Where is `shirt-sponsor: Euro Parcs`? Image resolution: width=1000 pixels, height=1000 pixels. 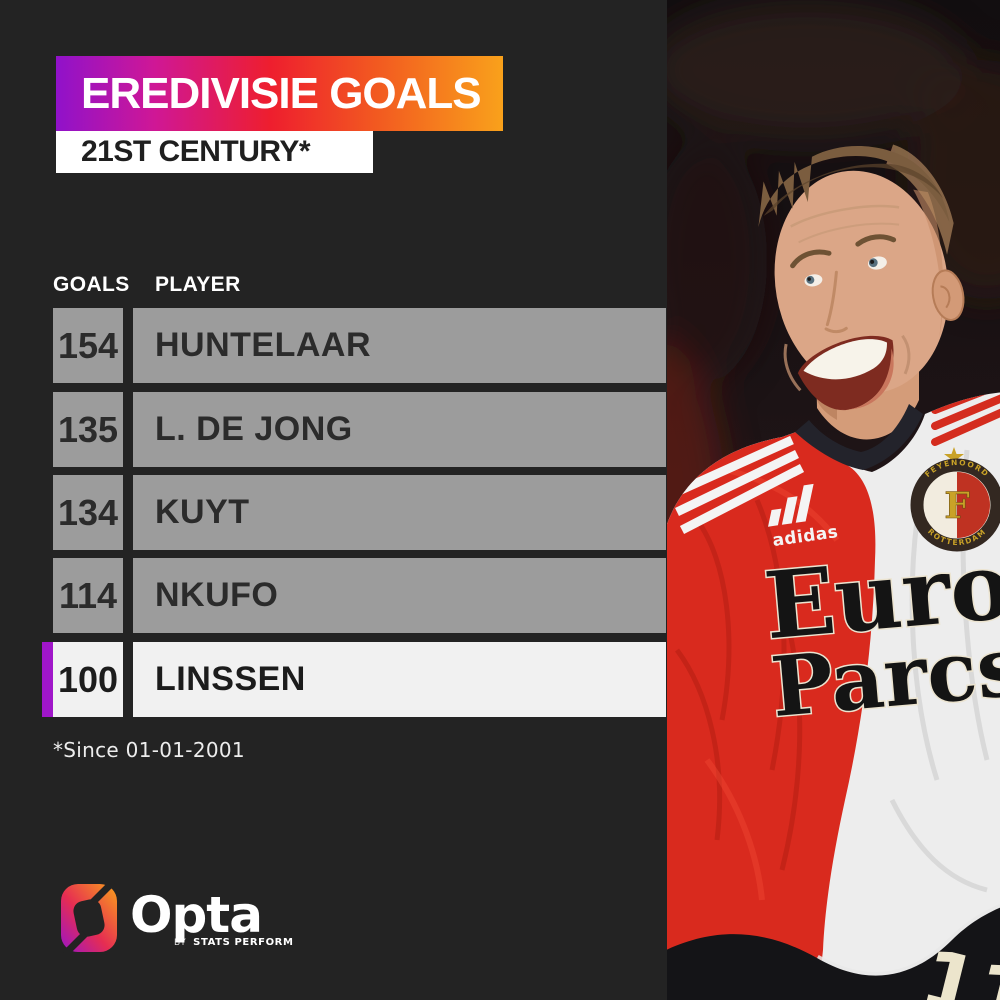 shirt-sponsor: Euro Parcs is located at coordinates (879, 634).